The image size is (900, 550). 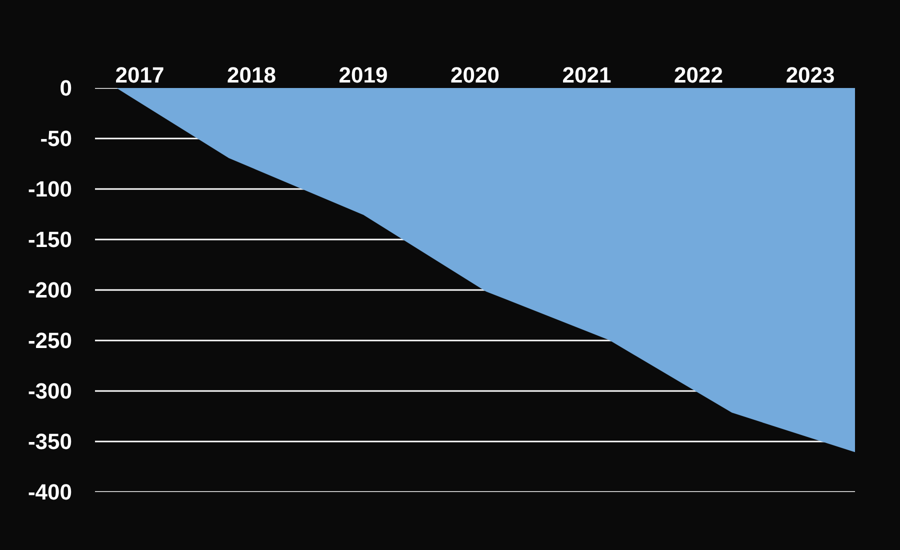 I want to click on y-tick-label: -400, so click(x=50, y=492).